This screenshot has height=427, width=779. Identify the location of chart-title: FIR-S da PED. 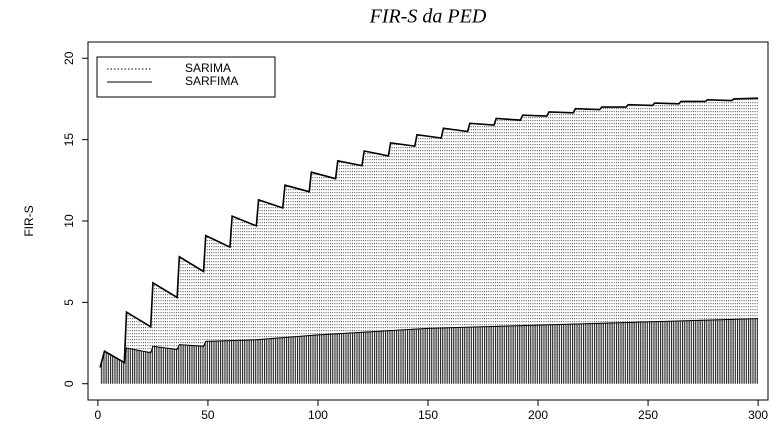
(428, 17).